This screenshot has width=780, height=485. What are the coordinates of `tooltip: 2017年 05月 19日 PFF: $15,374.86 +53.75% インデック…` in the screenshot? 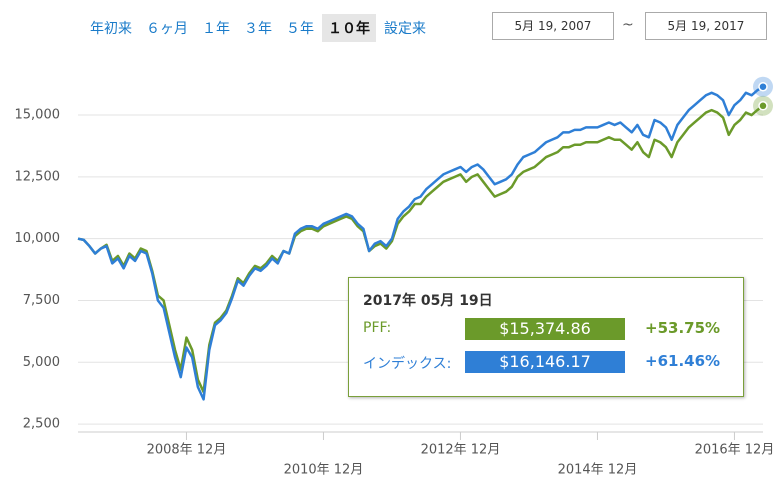 It's located at (546, 337).